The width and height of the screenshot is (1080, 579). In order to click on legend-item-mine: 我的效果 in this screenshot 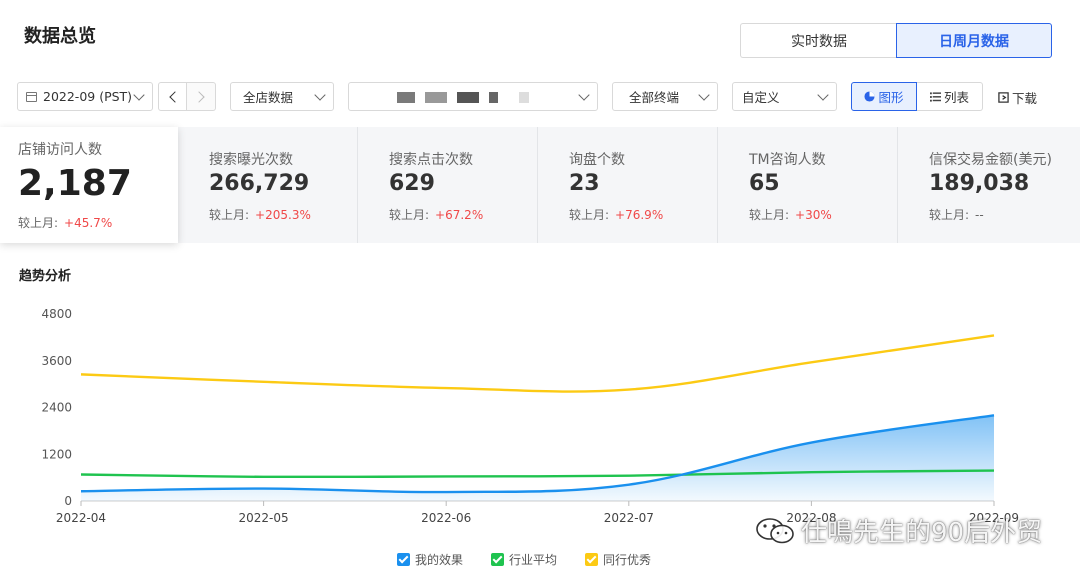, I will do `click(430, 559)`.